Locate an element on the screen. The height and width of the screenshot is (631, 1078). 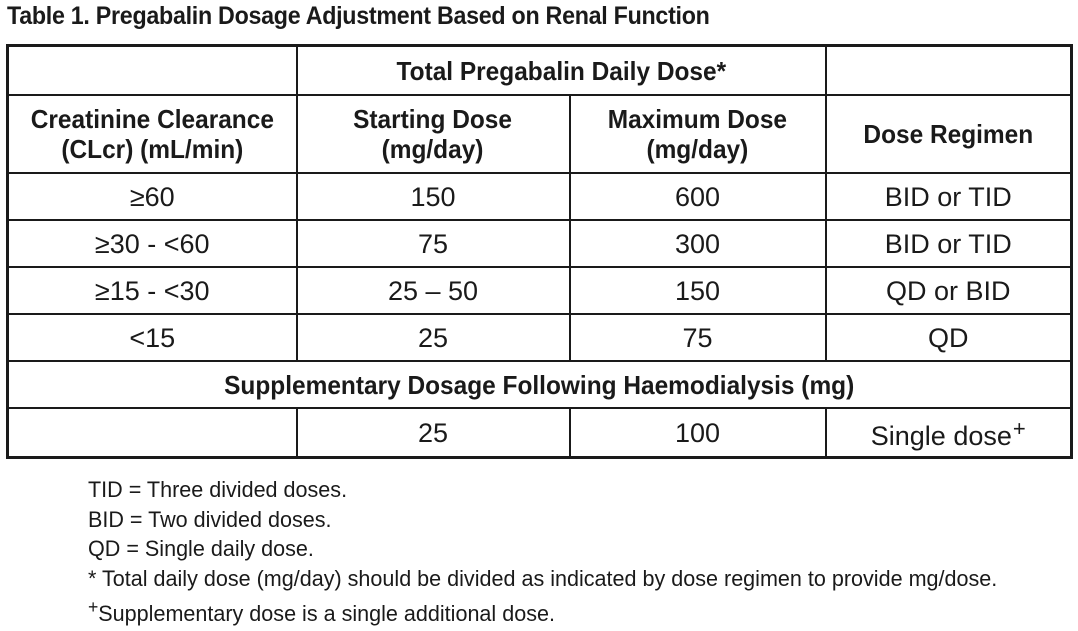
cell-dose-regimen: QD or BID is located at coordinates (948, 290).